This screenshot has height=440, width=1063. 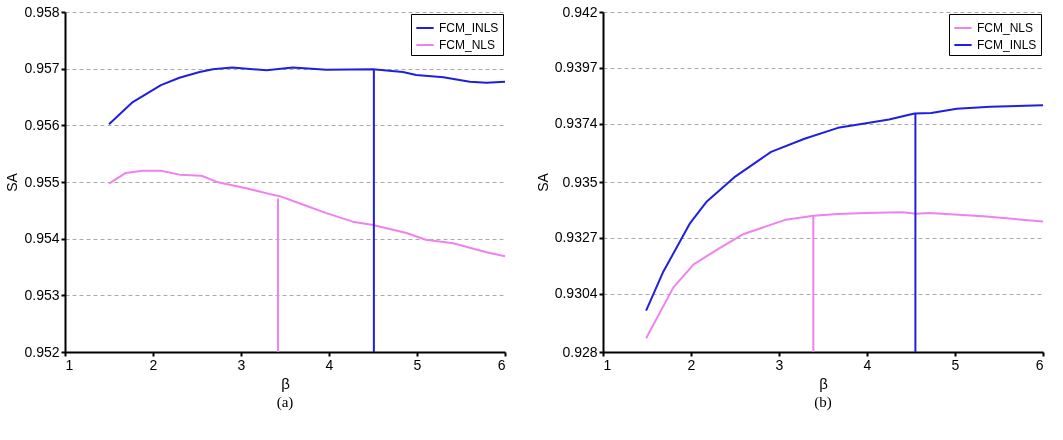 I want to click on y-tick-label: 0.928, so click(x=580, y=351).